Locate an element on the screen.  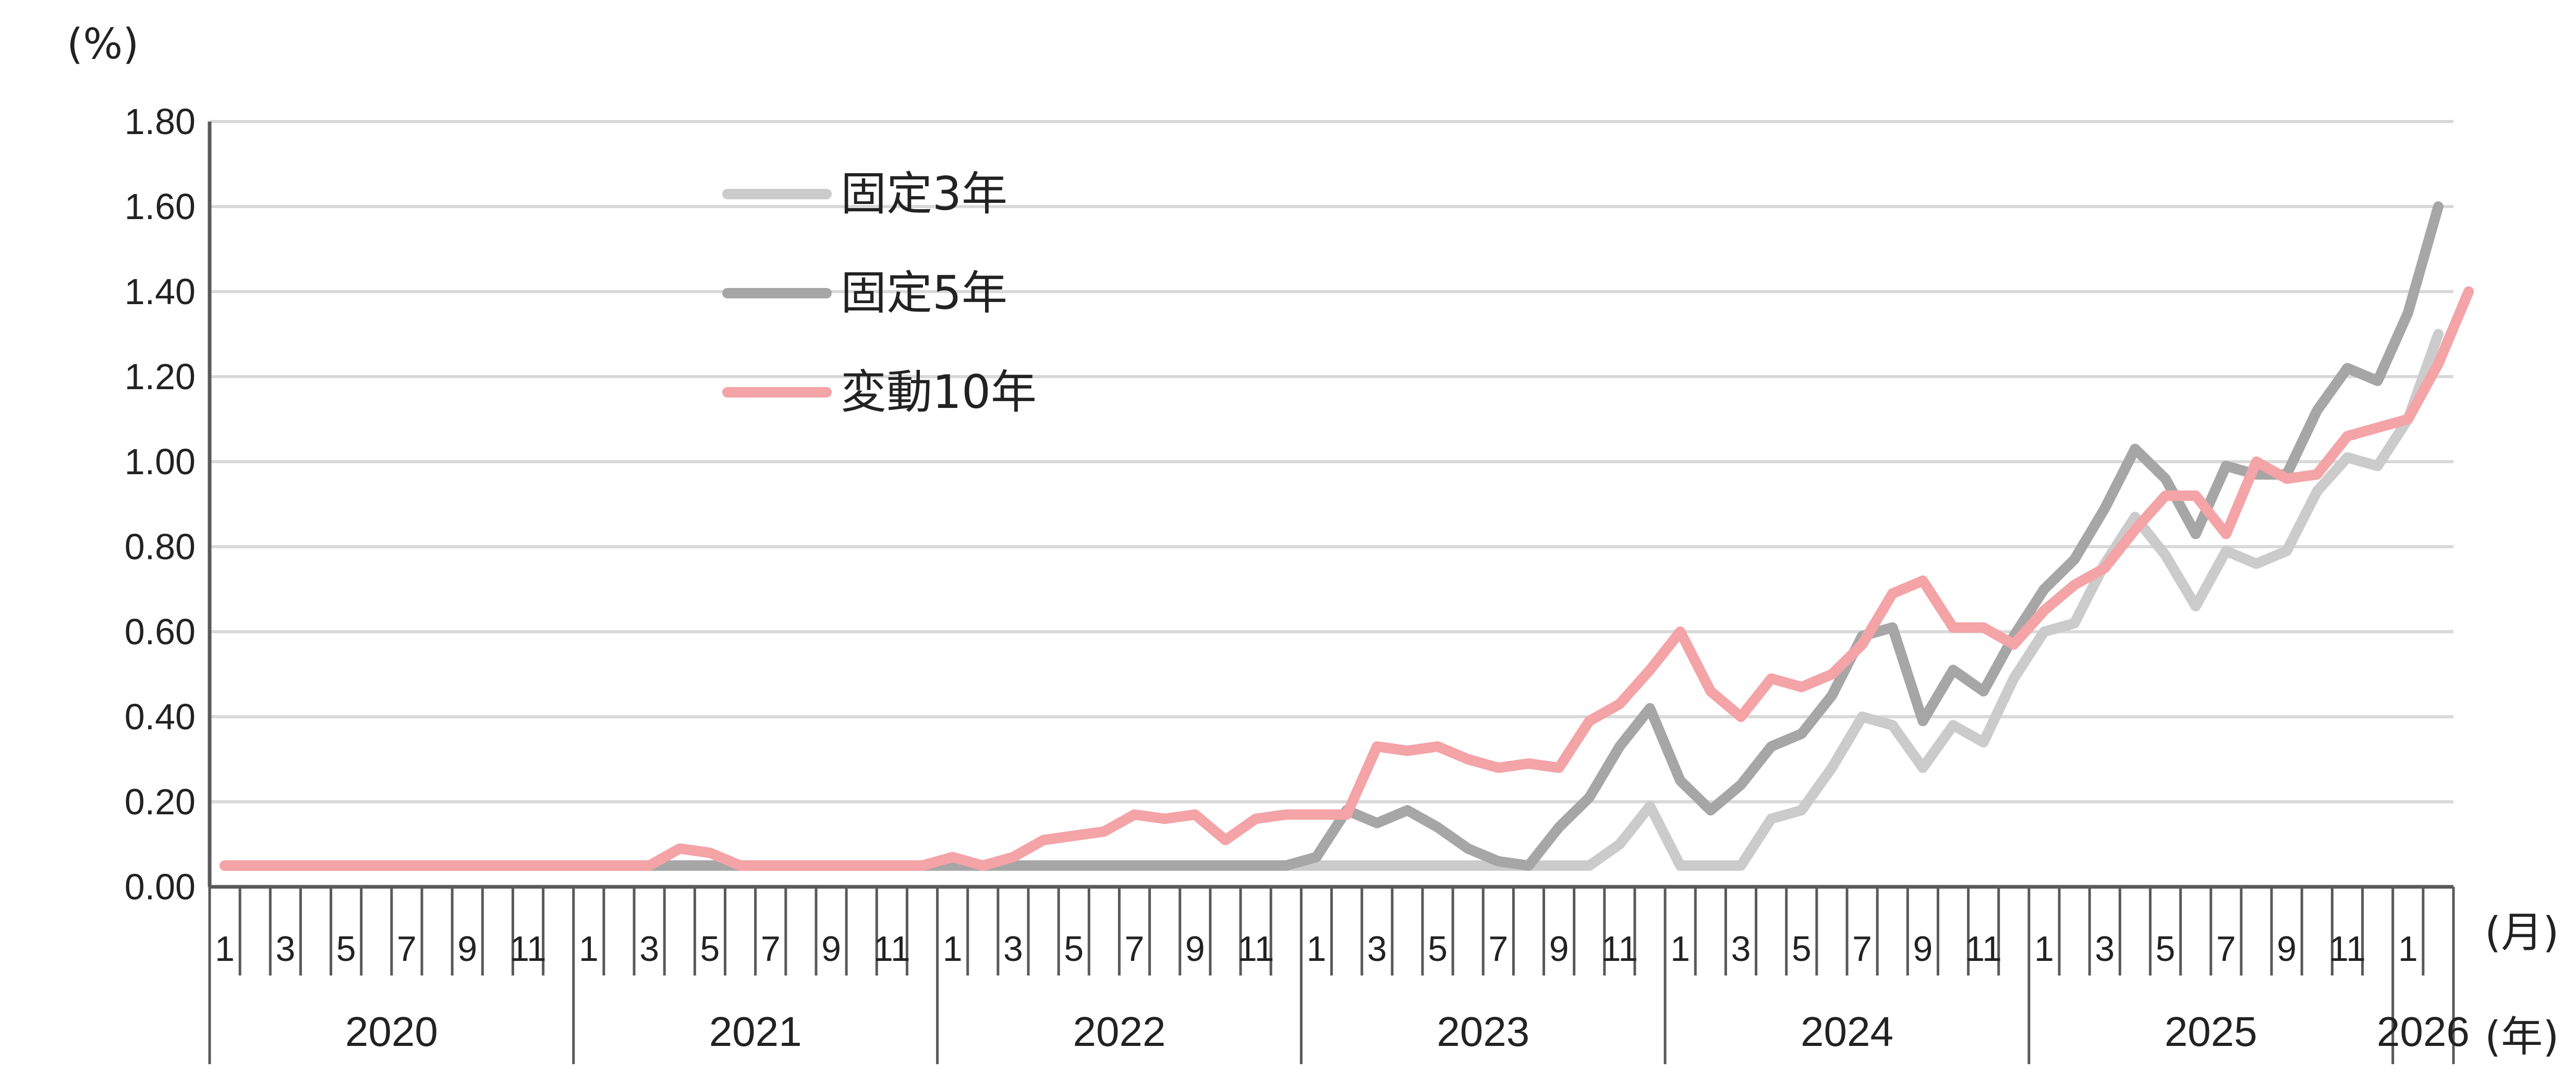
y-tick-label: 0.80 is located at coordinates (160, 547).